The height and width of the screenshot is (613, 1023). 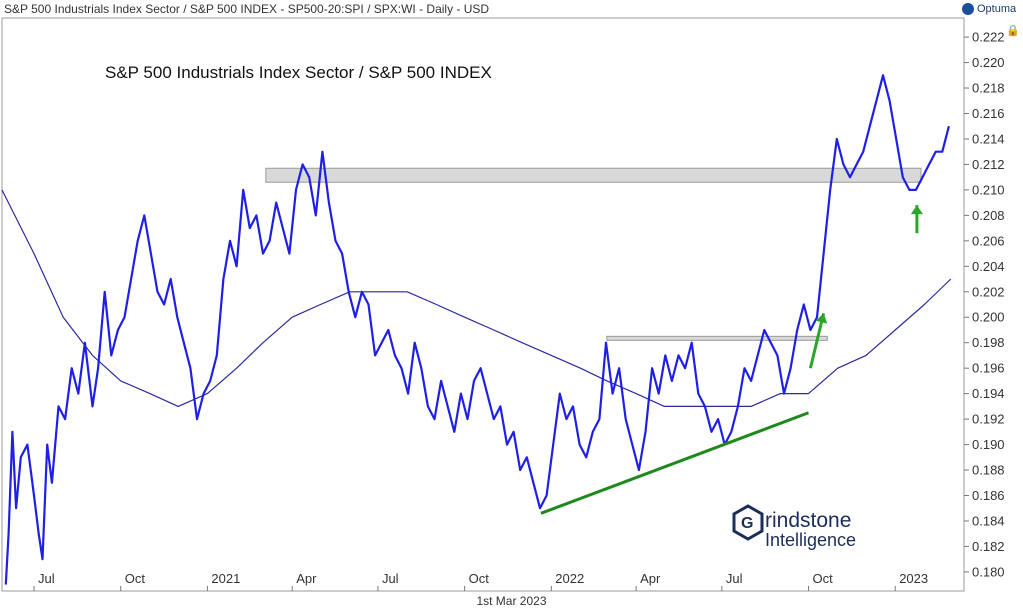 I want to click on y-tick-label: 0.202, so click(x=988, y=291).